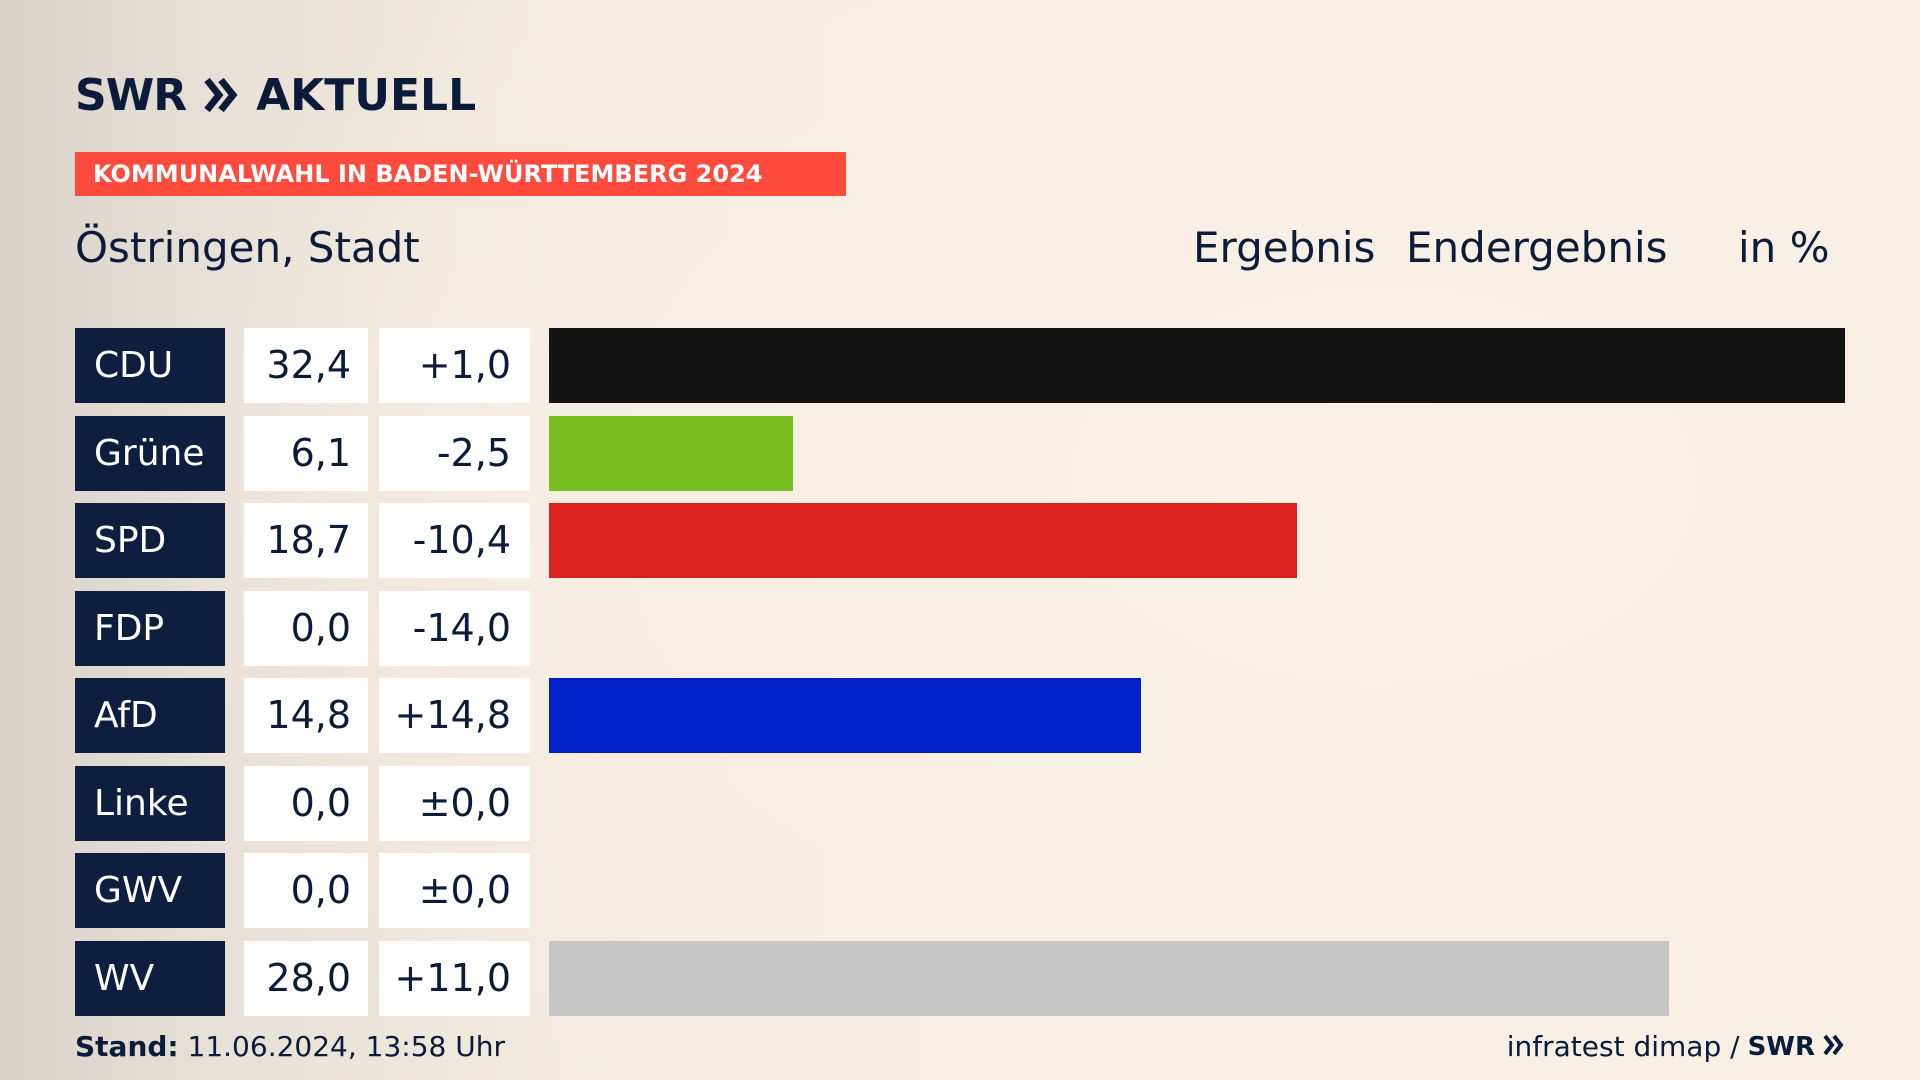 The height and width of the screenshot is (1080, 1920). What do you see at coordinates (454, 715) in the screenshot?
I see `vote-share-change: +14,8` at bounding box center [454, 715].